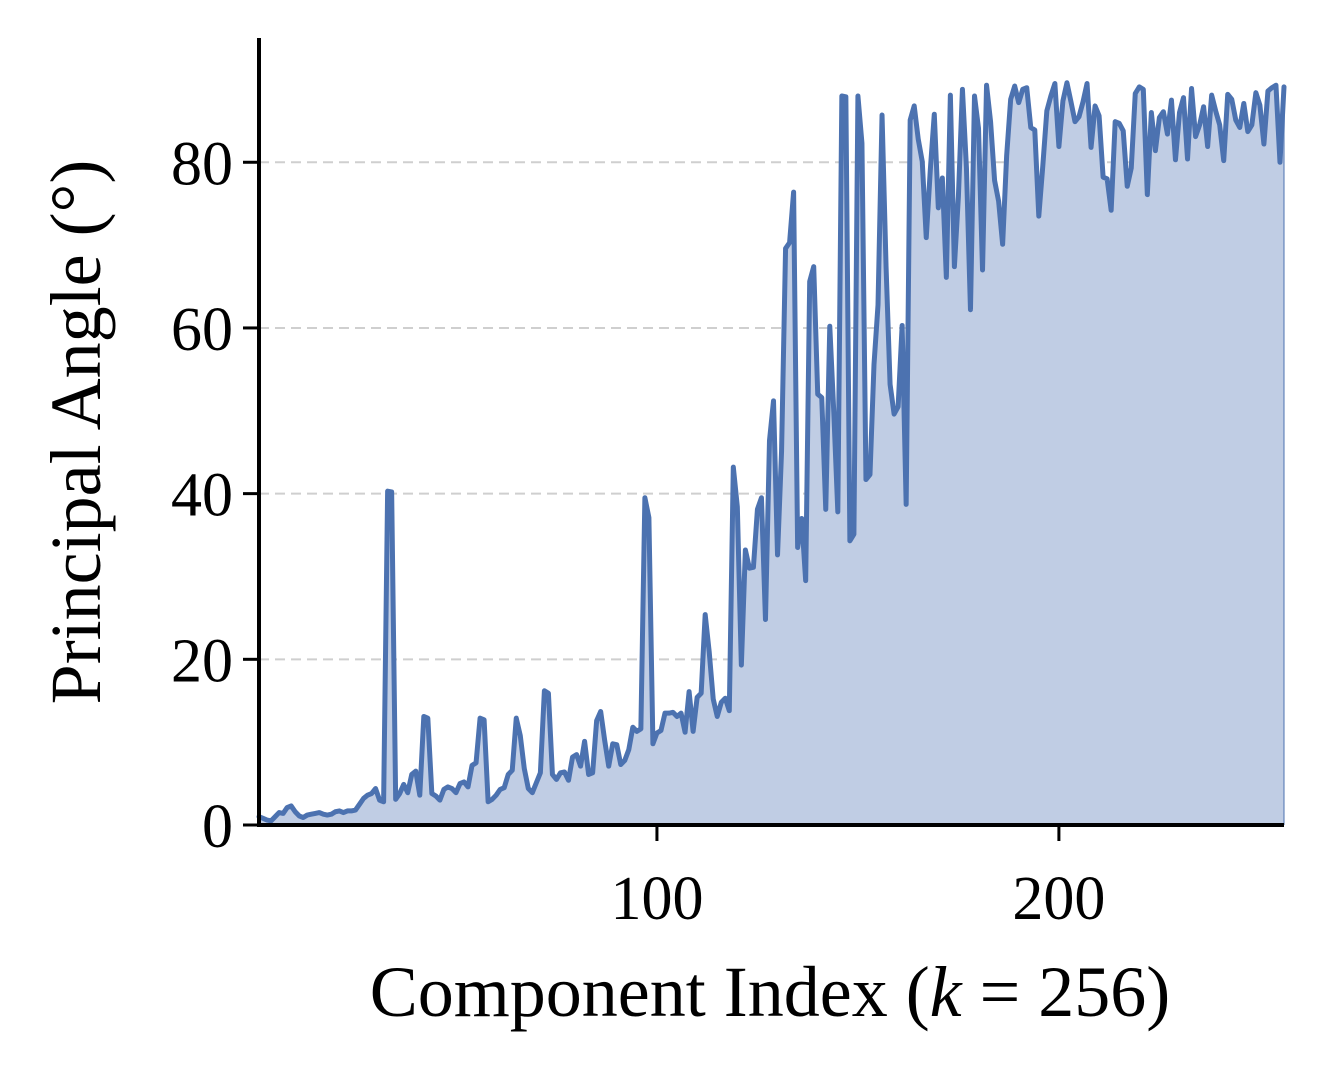  Describe the element at coordinates (1066, 992) in the screenshot. I see `x-axis-label-suffix: = 256)` at that location.